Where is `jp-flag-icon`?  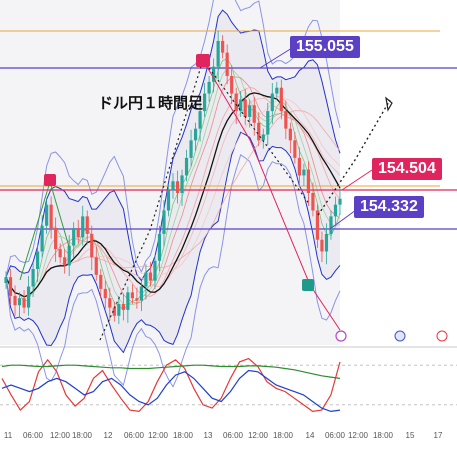 jp-flag-icon is located at coordinates (442, 336).